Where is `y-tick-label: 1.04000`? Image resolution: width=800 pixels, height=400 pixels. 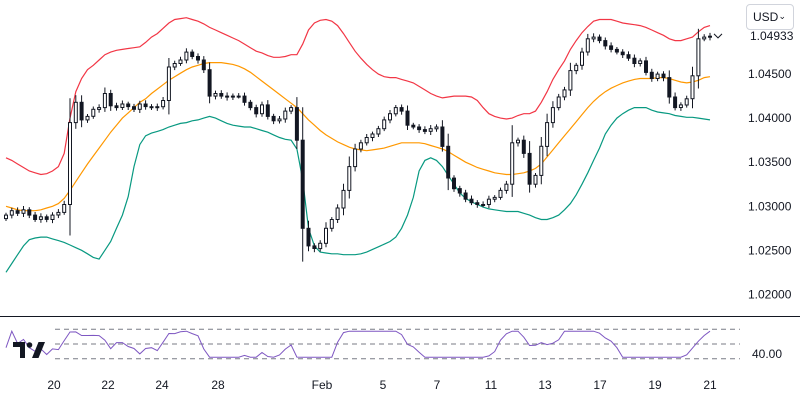 y-tick-label: 1.04000 is located at coordinates (770, 118).